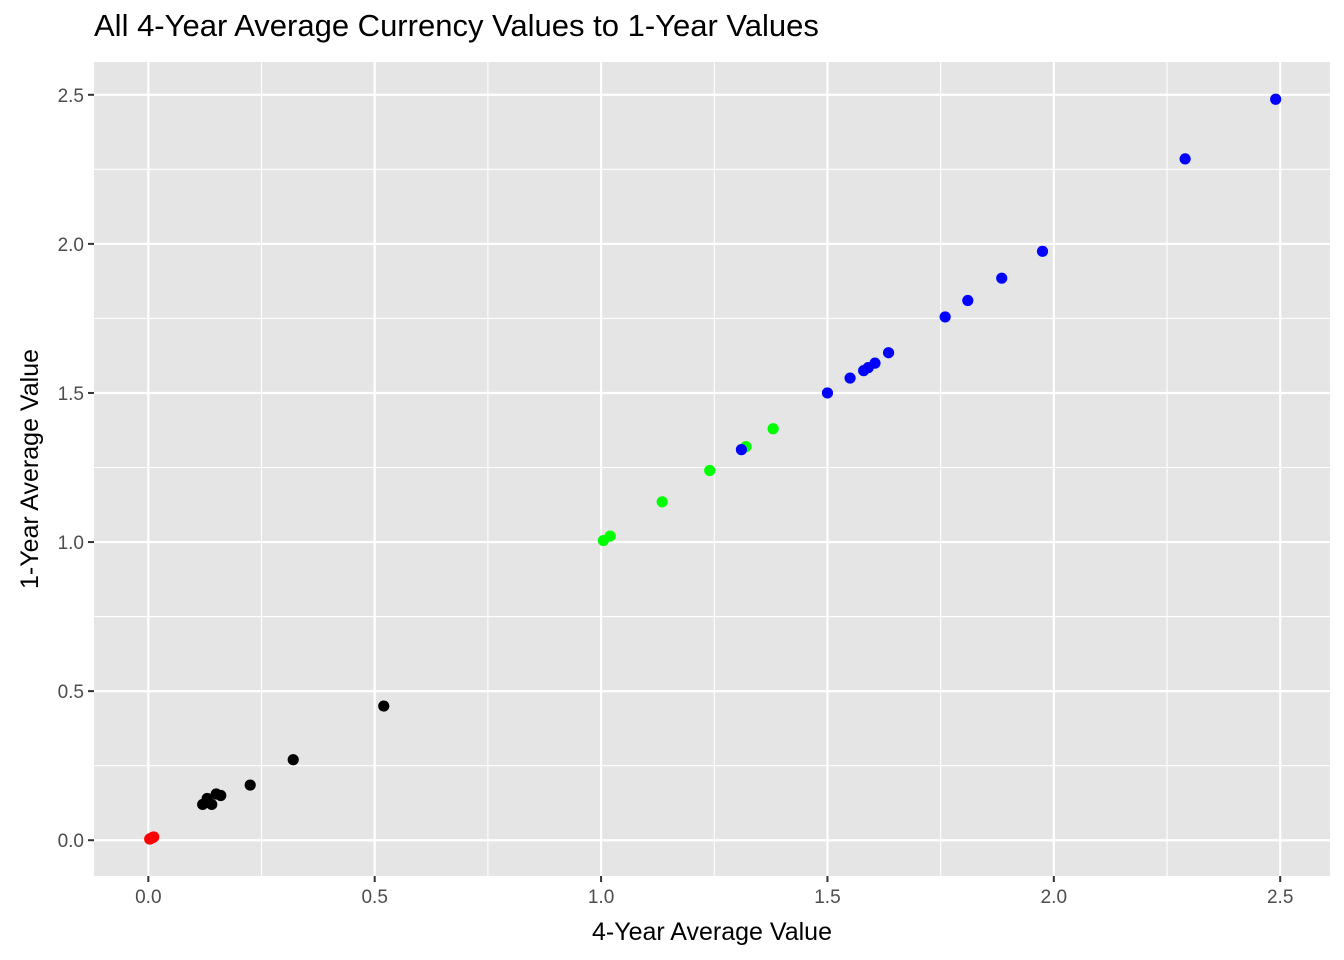 Image resolution: width=1344 pixels, height=960 pixels. I want to click on x-axis: 0.0 0.5 1.0 1.5 2.0 2.5, so click(714, 892).